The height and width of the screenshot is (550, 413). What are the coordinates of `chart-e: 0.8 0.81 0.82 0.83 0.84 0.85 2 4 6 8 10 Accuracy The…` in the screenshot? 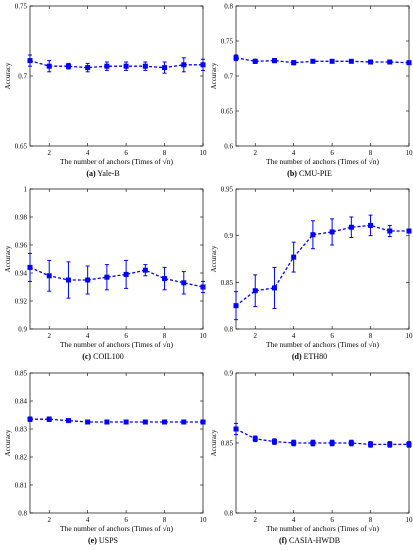 It's located at (106, 452).